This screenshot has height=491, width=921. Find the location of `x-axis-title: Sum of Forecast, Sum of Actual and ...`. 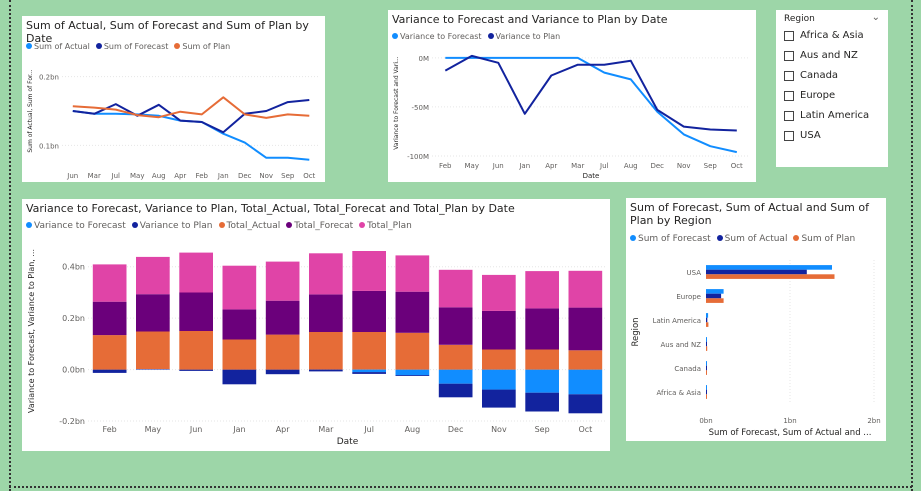

x-axis-title: Sum of Forecast, Sum of Actual and ... is located at coordinates (790, 433).